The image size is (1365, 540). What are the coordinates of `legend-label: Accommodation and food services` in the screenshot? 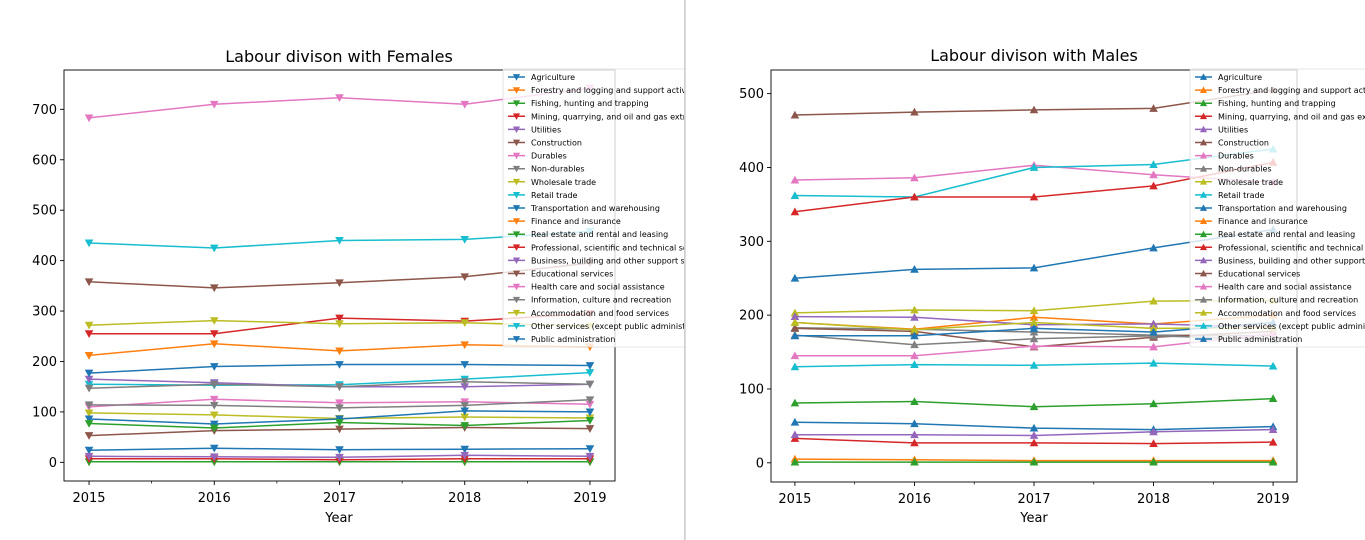 It's located at (600, 313).